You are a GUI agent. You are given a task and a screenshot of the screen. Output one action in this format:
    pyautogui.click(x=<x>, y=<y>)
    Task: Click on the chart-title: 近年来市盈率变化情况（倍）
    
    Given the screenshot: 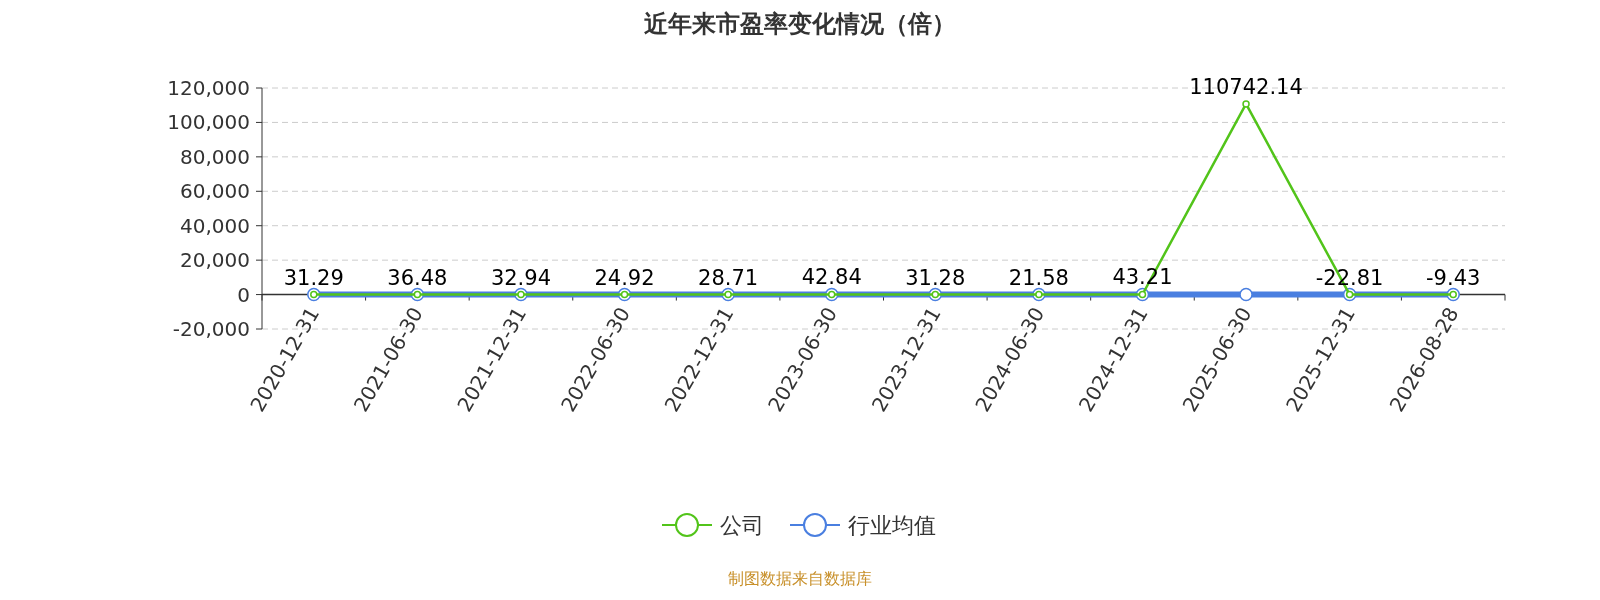 What is the action you would take?
    pyautogui.click(x=800, y=24)
    